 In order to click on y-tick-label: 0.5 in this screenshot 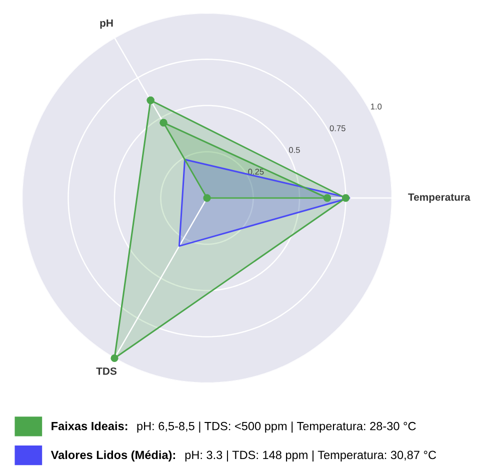, I will do `click(294, 150)`.